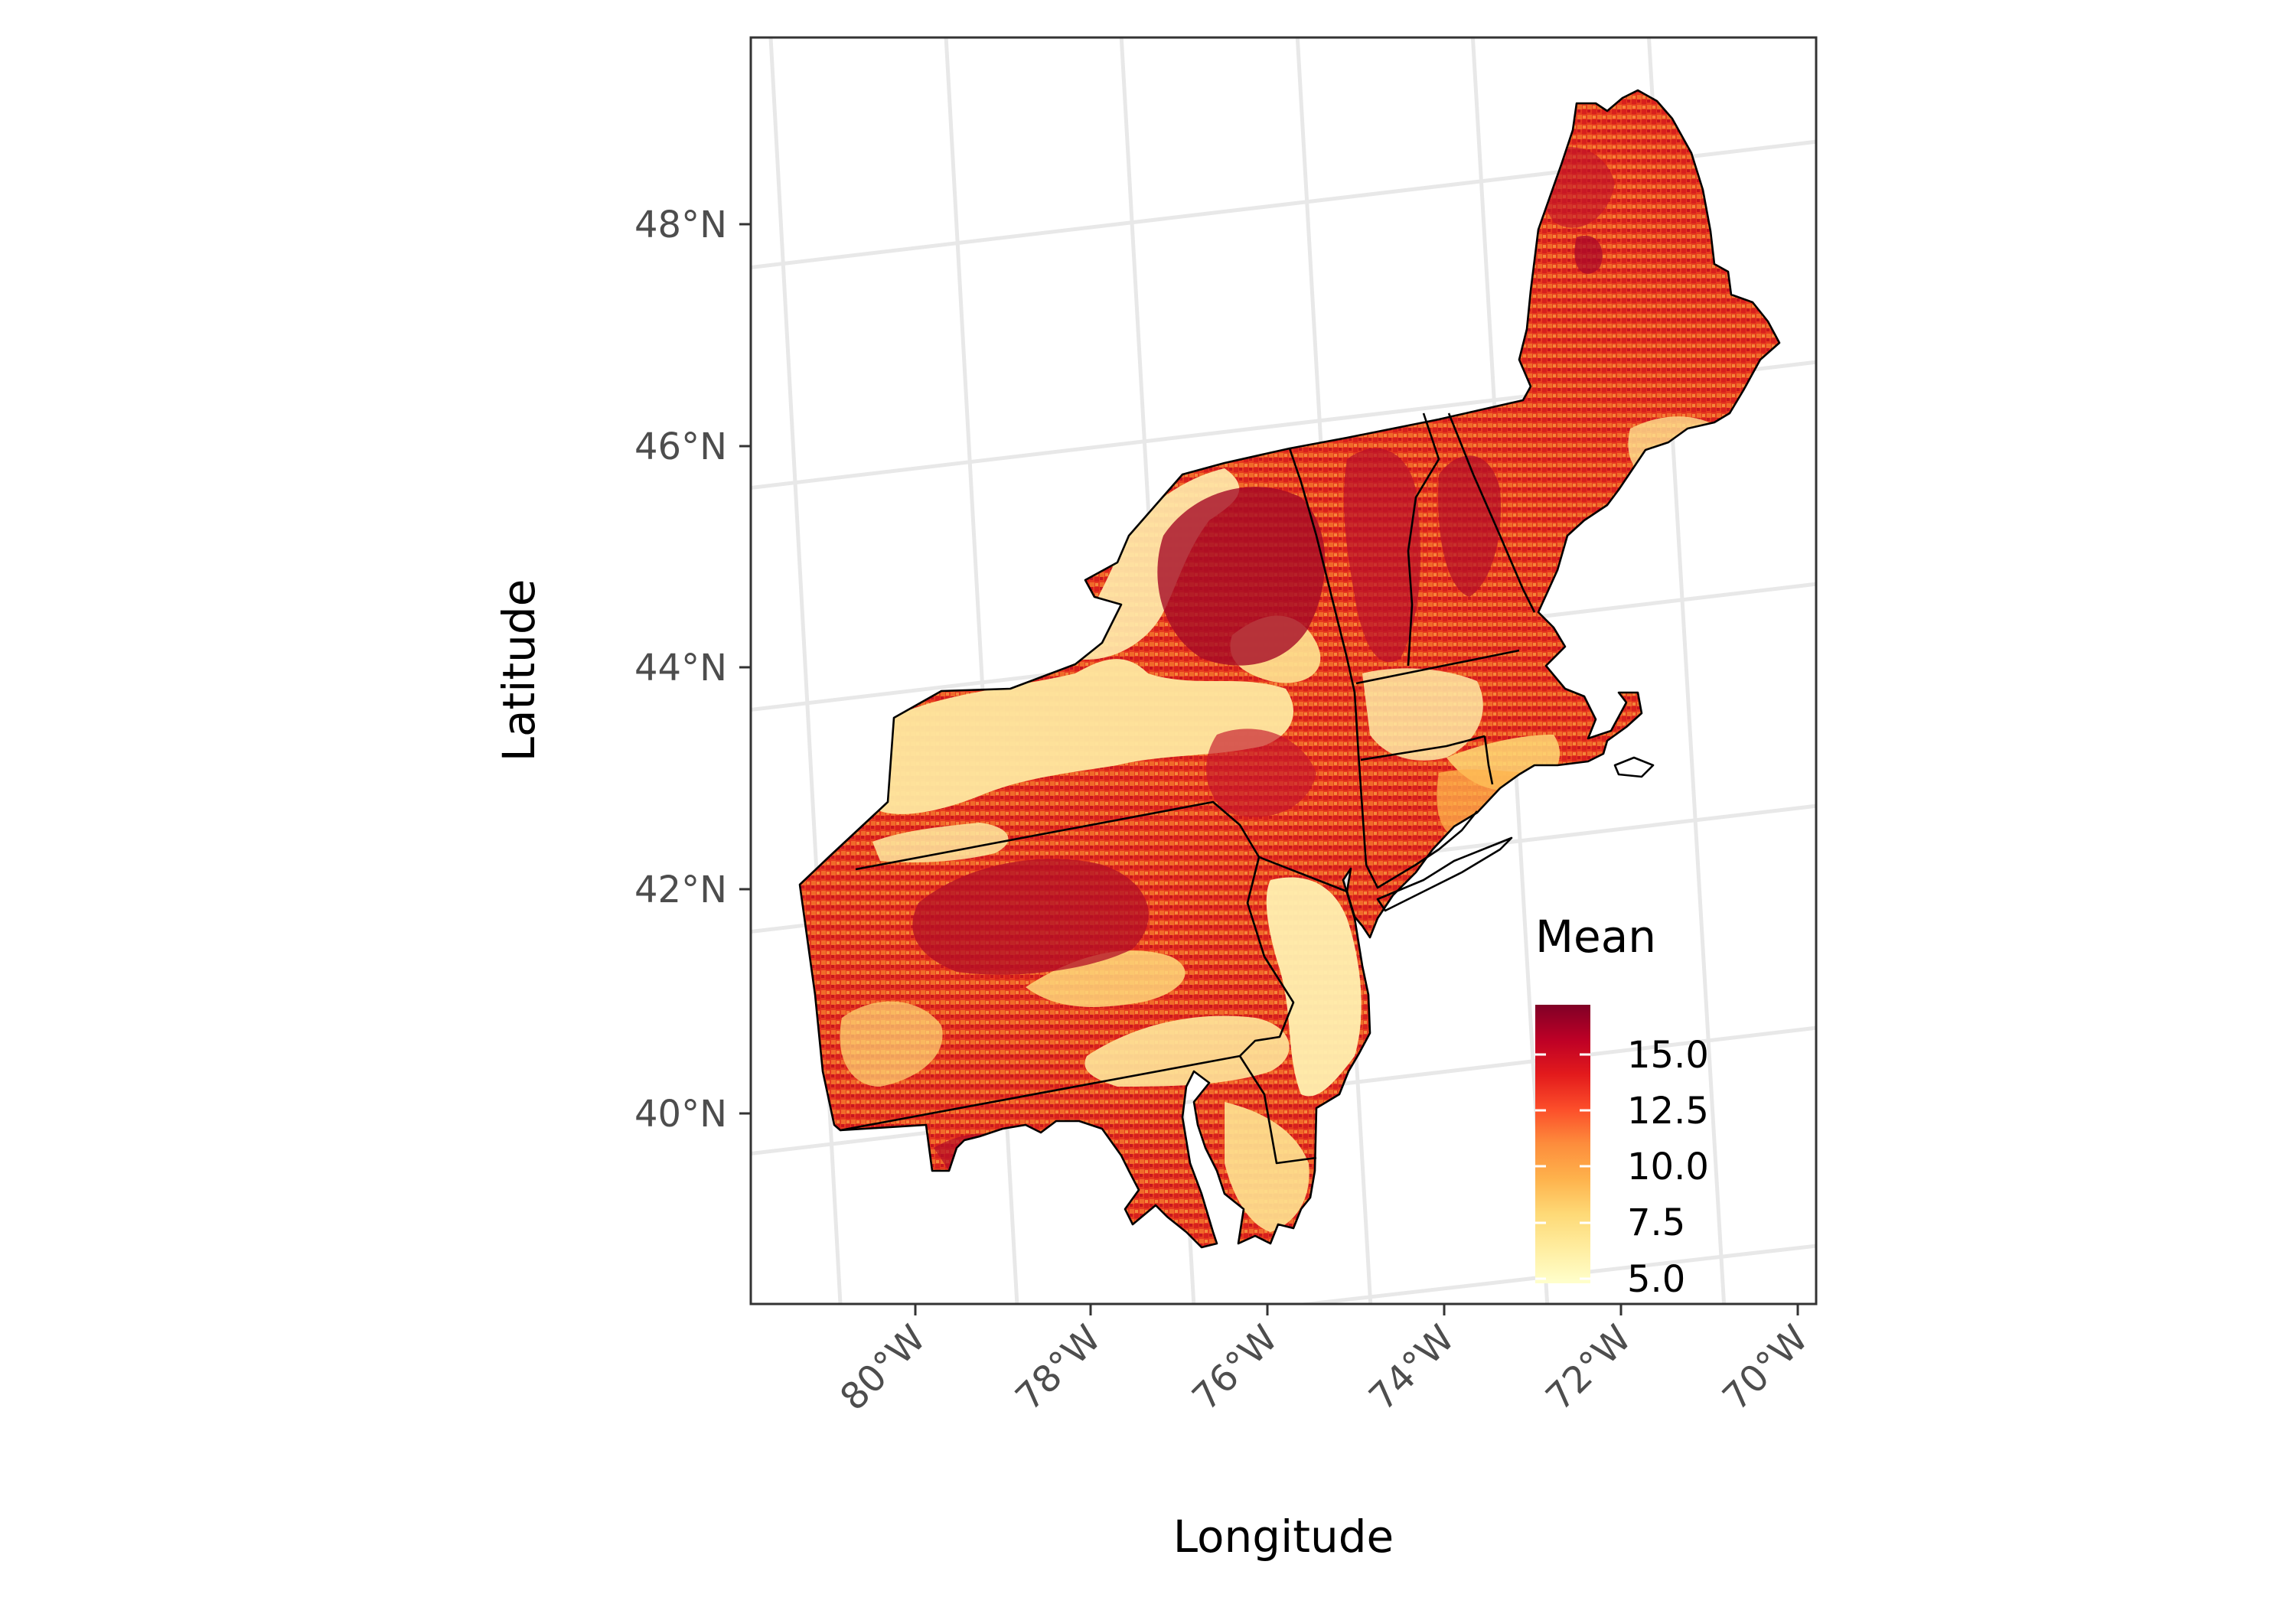  I want to click on x-tick-label: 78°W, so click(1058, 1368).